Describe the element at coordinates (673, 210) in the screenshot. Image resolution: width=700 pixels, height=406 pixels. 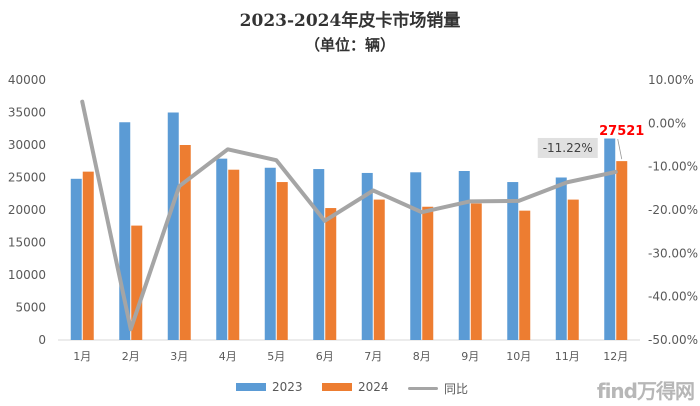
I see `y-right-tick-label: -20.00%` at that location.